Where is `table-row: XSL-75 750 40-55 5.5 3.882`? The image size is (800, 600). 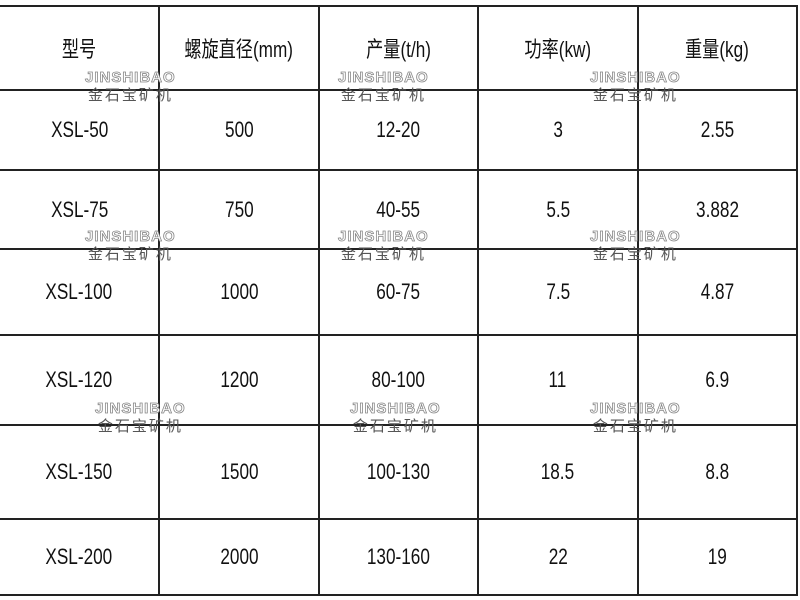
table-row: XSL-75 750 40-55 5.5 3.882 is located at coordinates (399, 209).